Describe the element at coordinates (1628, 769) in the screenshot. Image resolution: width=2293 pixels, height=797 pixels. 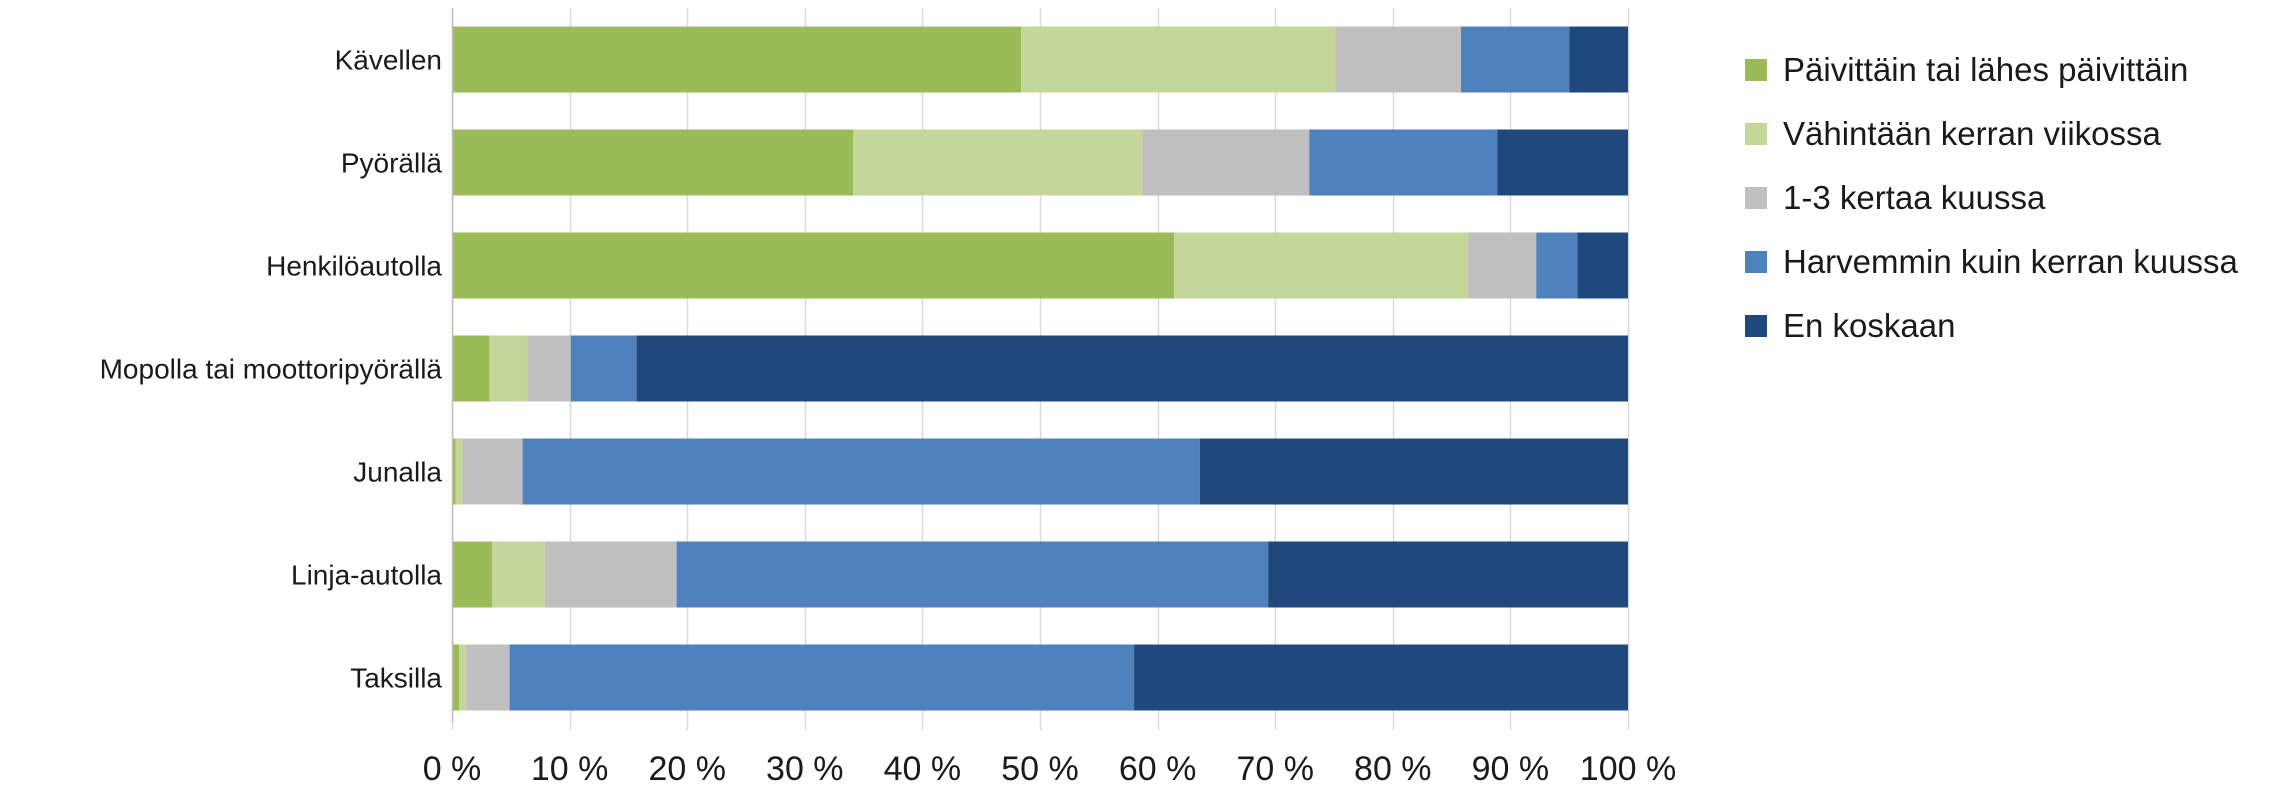
I see `x-tick-label: 100 %` at that location.